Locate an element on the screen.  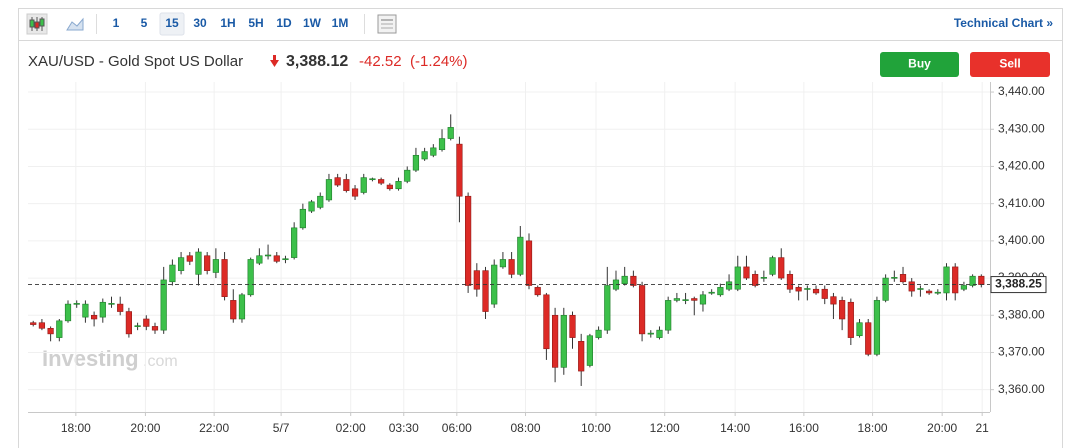
interval-button: 1M is located at coordinates (340, 23).